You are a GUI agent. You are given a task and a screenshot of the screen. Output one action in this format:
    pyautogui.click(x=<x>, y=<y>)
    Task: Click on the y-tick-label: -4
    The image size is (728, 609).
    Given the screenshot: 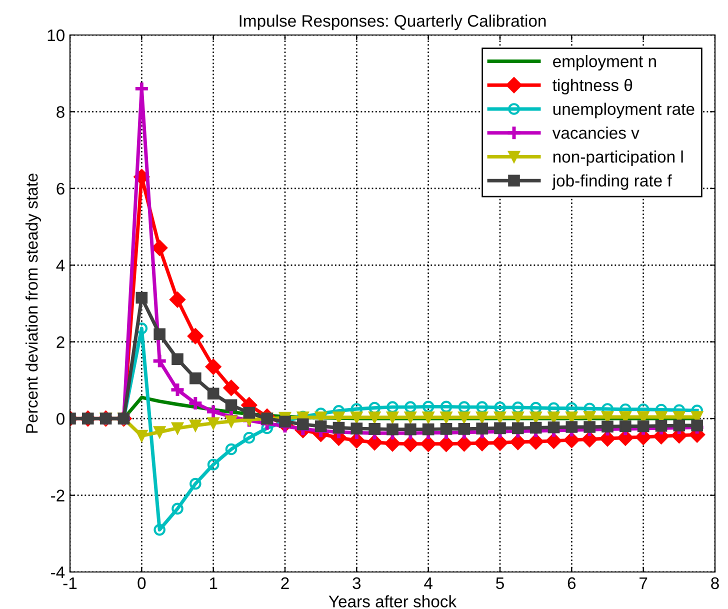 What is the action you would take?
    pyautogui.click(x=58, y=572)
    